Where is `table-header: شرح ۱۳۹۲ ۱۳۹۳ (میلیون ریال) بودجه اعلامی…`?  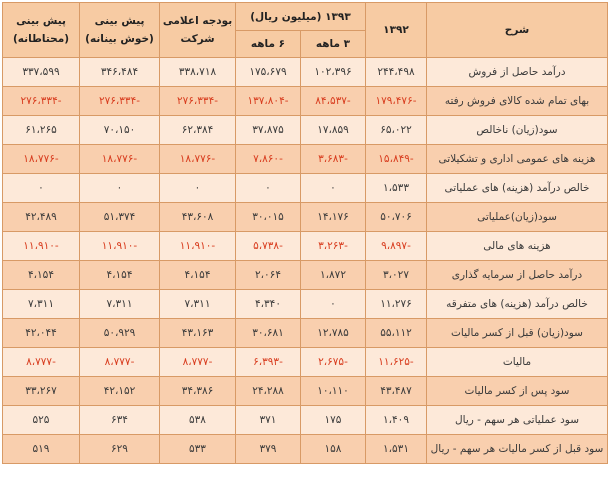 table-header: شرح ۱۳۹۲ ۱۳۹۳ (میلیون ریال) بودجه اعلامی… is located at coordinates (305, 30).